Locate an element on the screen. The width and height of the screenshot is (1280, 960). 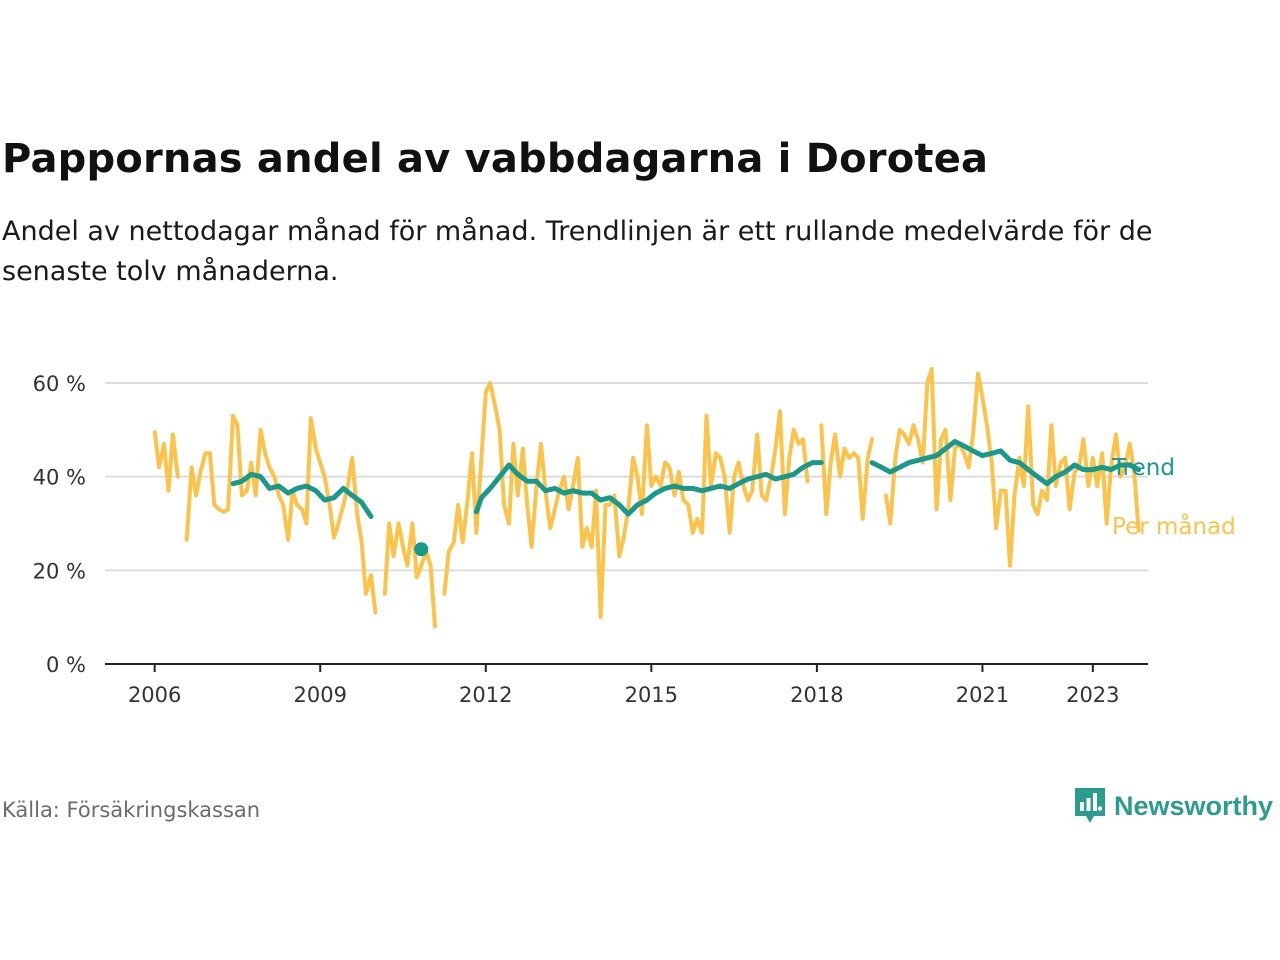
legend-label-trend: Trend is located at coordinates (1143, 468).